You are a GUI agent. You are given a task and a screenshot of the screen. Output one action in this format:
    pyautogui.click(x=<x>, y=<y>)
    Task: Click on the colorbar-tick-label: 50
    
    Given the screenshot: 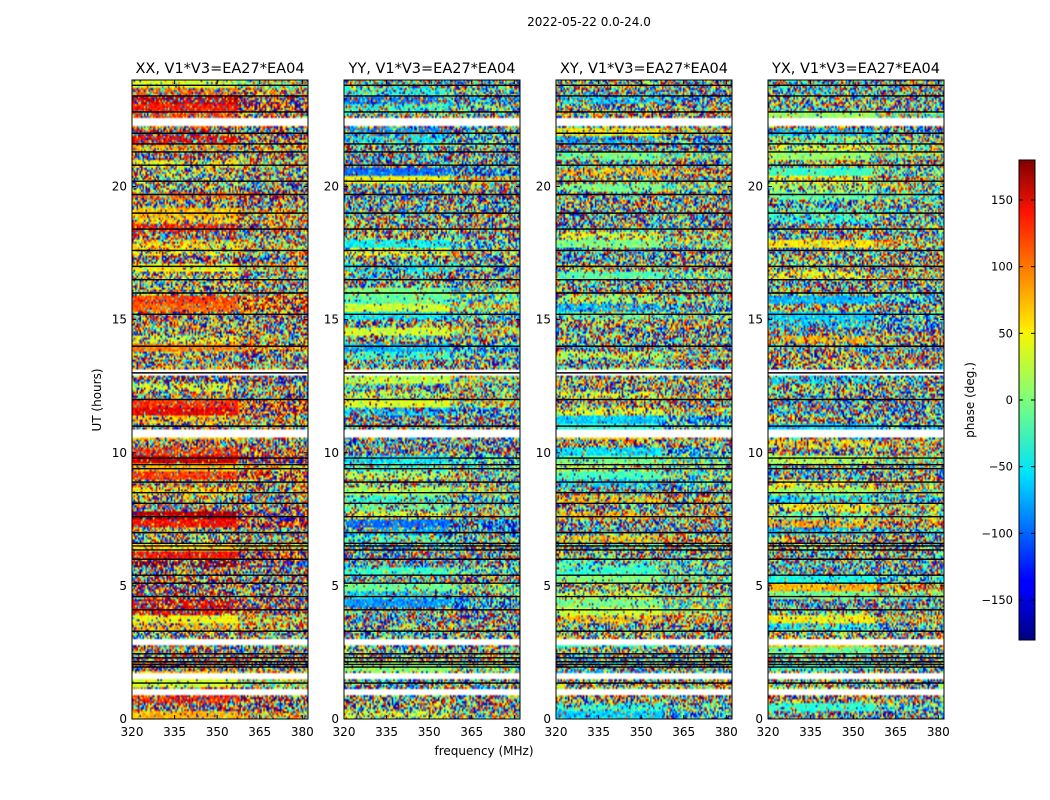 What is the action you would take?
    pyautogui.click(x=1005, y=333)
    